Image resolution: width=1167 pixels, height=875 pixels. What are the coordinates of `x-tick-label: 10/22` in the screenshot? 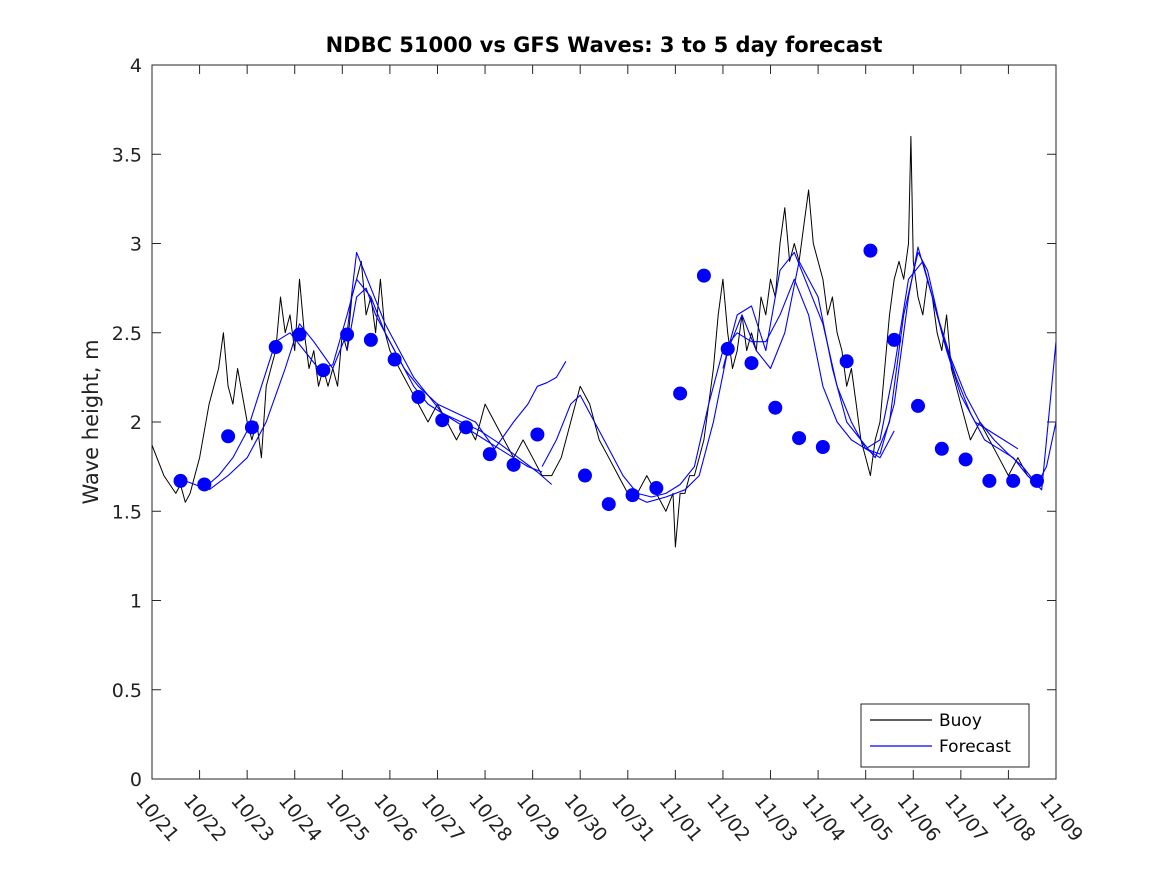 It's located at (205, 818).